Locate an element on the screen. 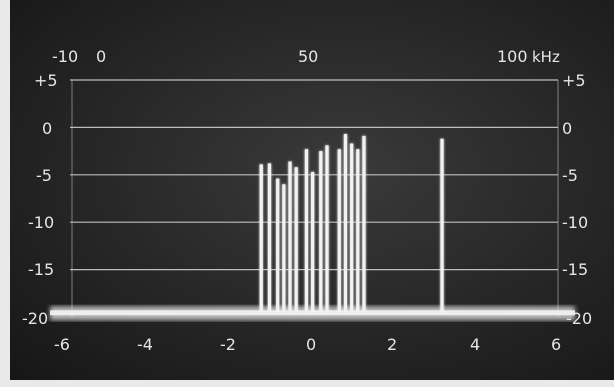  y-tick-label-left: -20 is located at coordinates (35, 318).